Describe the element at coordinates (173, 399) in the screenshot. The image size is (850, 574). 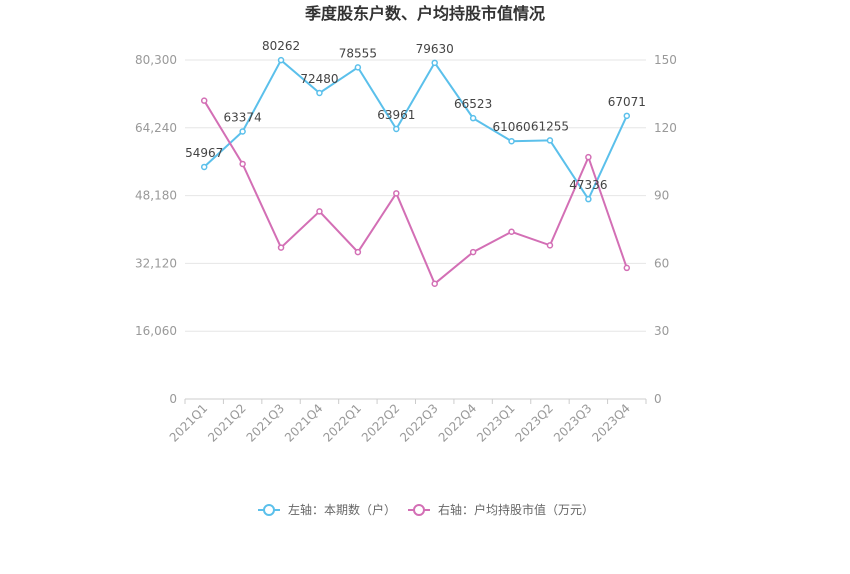
I see `left-axis-tick-label: 0` at that location.